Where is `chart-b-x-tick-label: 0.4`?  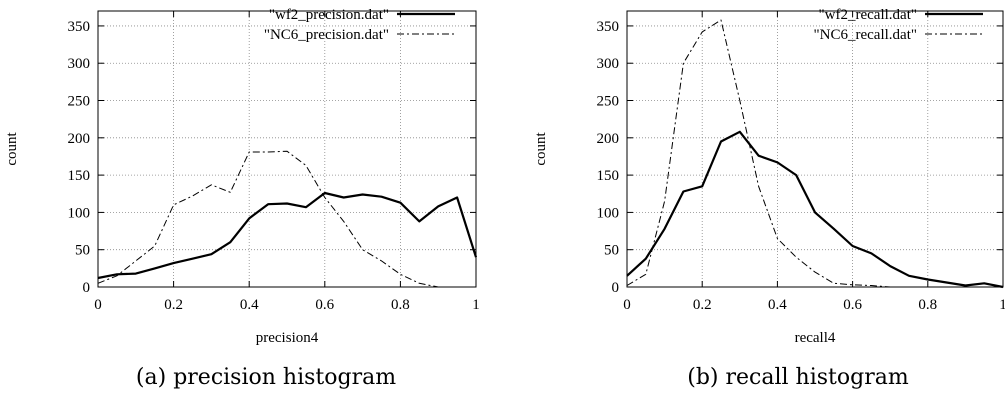 chart-b-x-tick-label: 0.4 is located at coordinates (777, 305).